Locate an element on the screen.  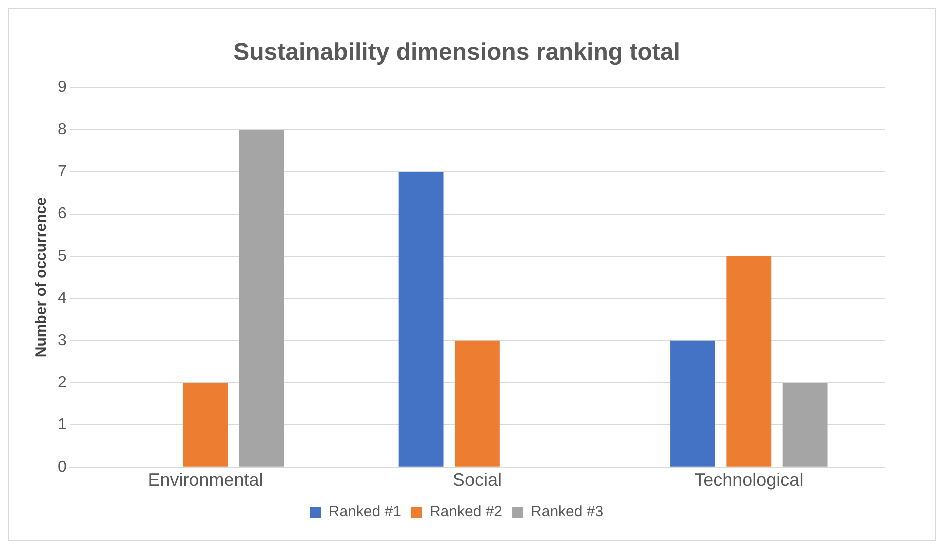
legend-label: Ranked #1 is located at coordinates (365, 512).